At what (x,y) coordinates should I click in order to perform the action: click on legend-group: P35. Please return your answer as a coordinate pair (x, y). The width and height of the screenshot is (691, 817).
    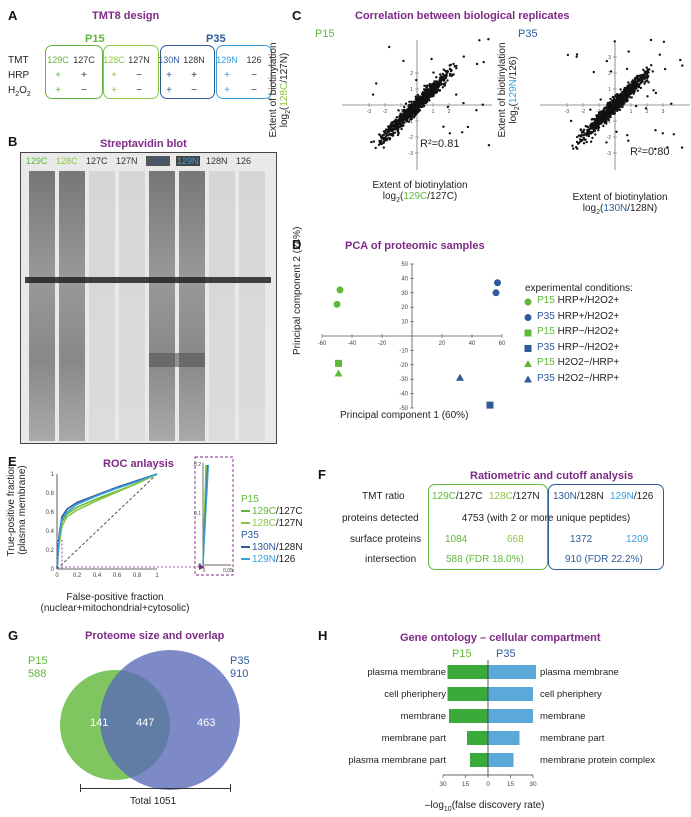
    Looking at the image, I should click on (546, 347).